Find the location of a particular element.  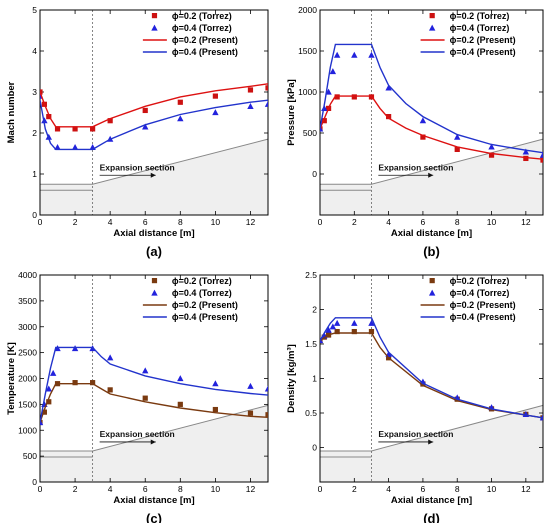

x-tick-label: 0 is located at coordinates (40, 222).